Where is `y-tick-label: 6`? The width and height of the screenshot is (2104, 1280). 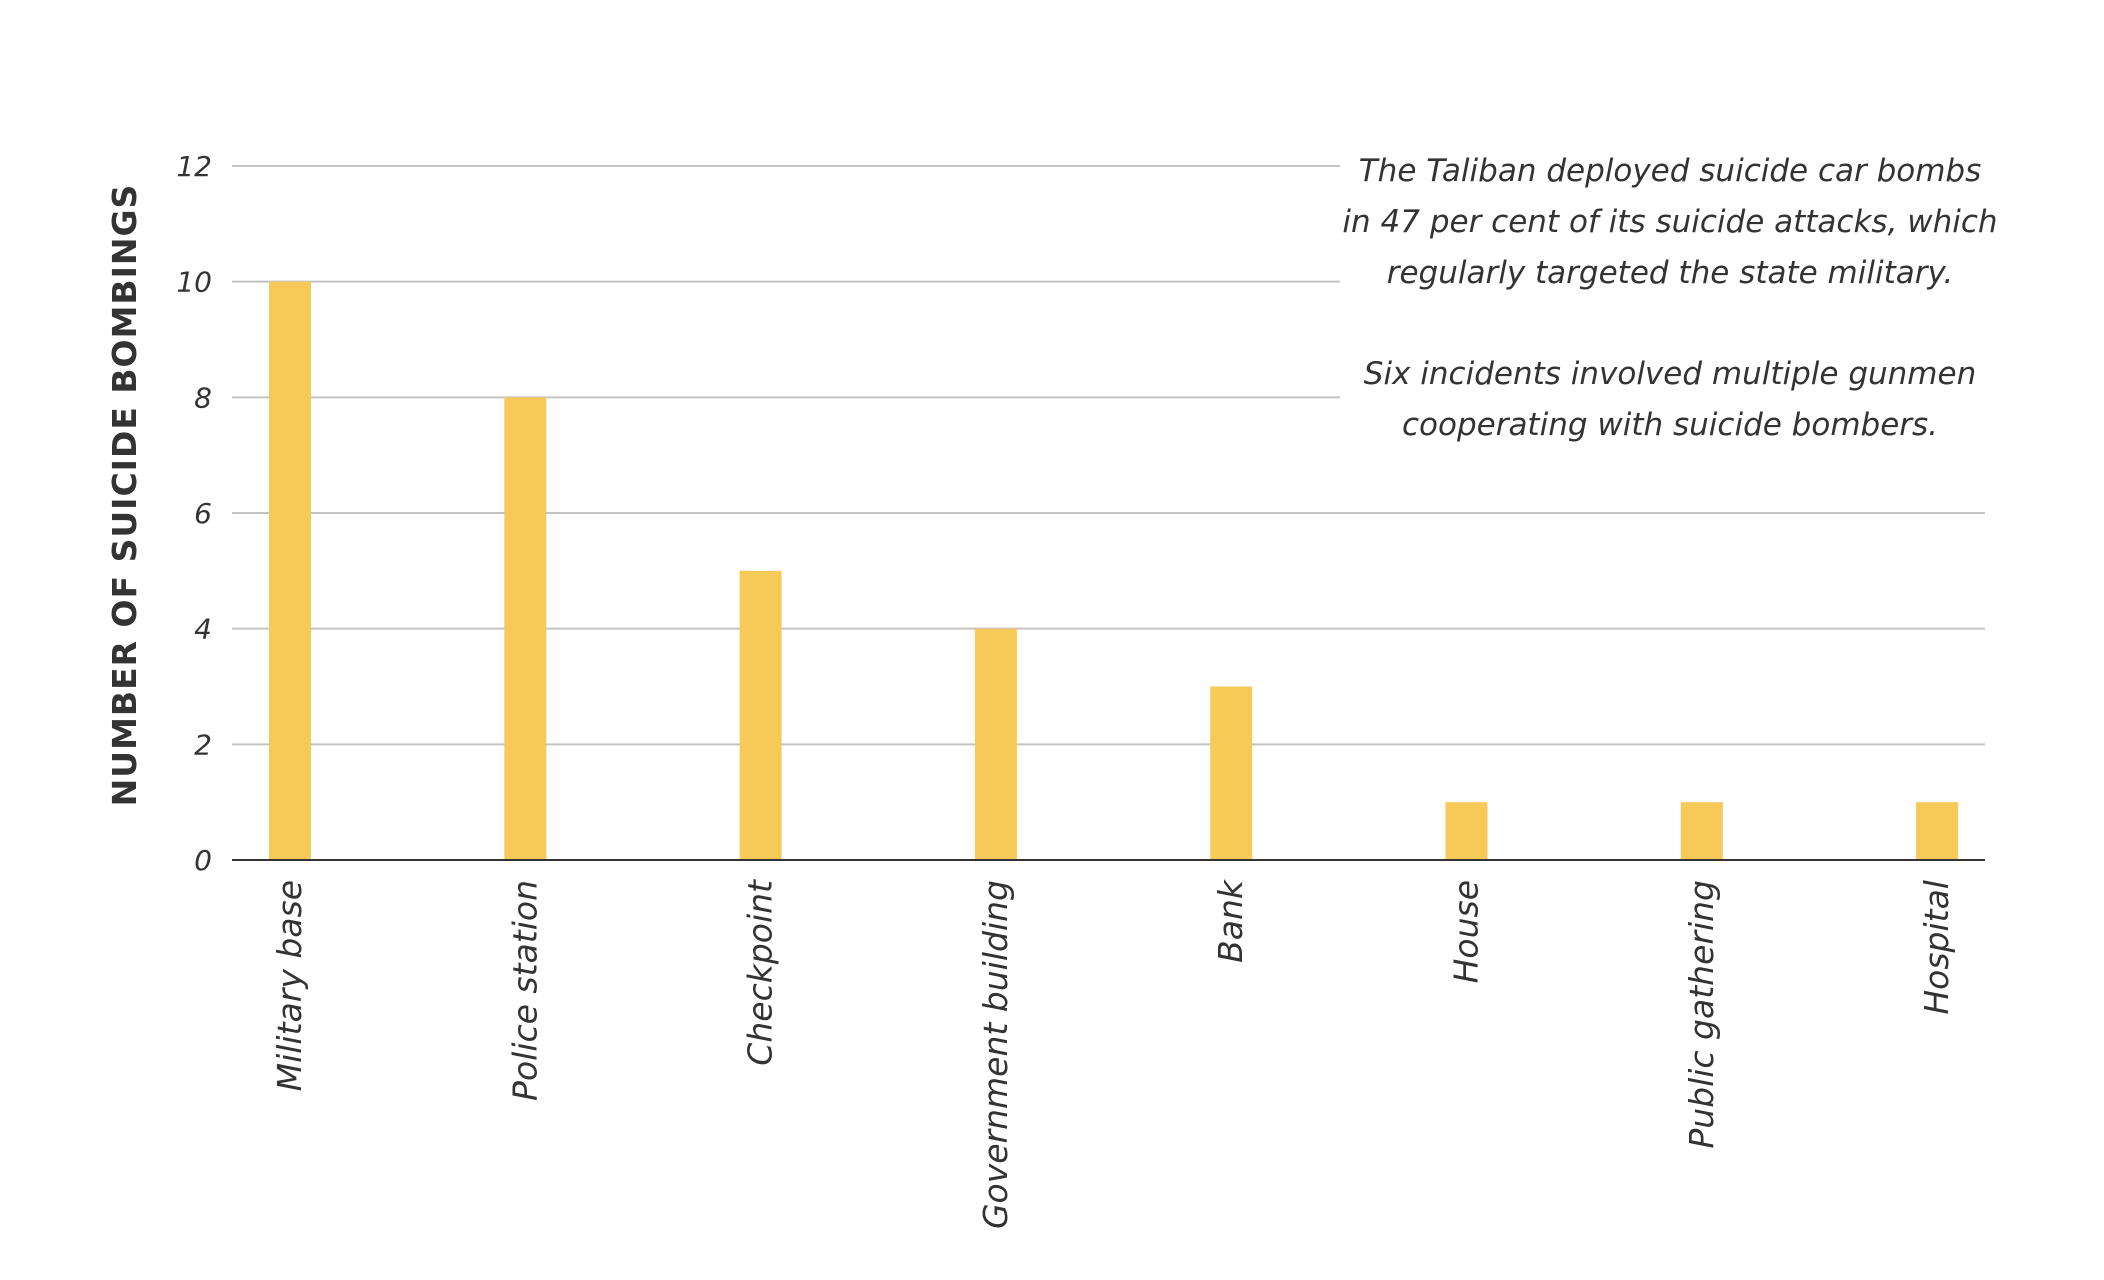 y-tick-label: 6 is located at coordinates (203, 513).